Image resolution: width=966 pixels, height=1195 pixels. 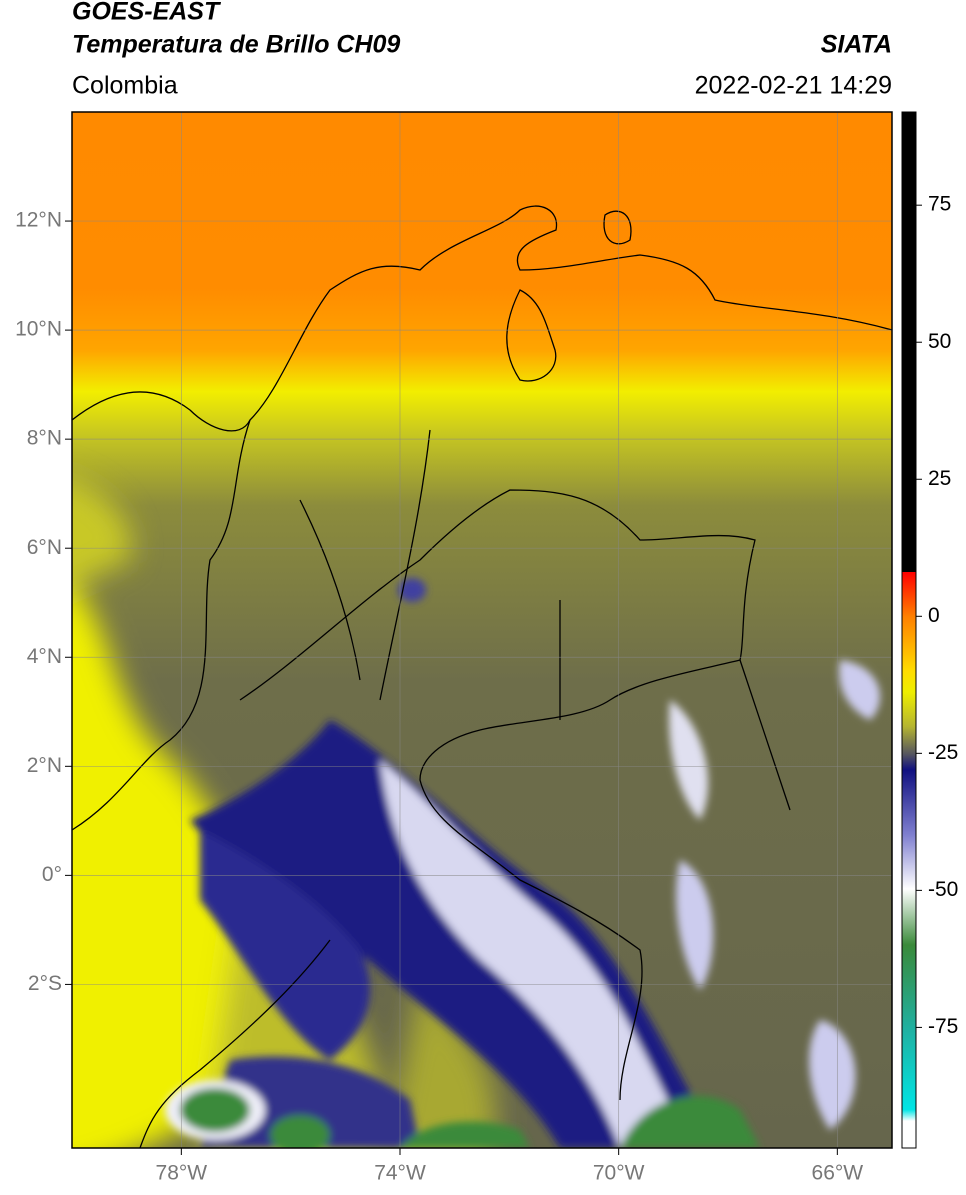 I want to click on y-tick-label: 8°N, so click(x=44, y=438).